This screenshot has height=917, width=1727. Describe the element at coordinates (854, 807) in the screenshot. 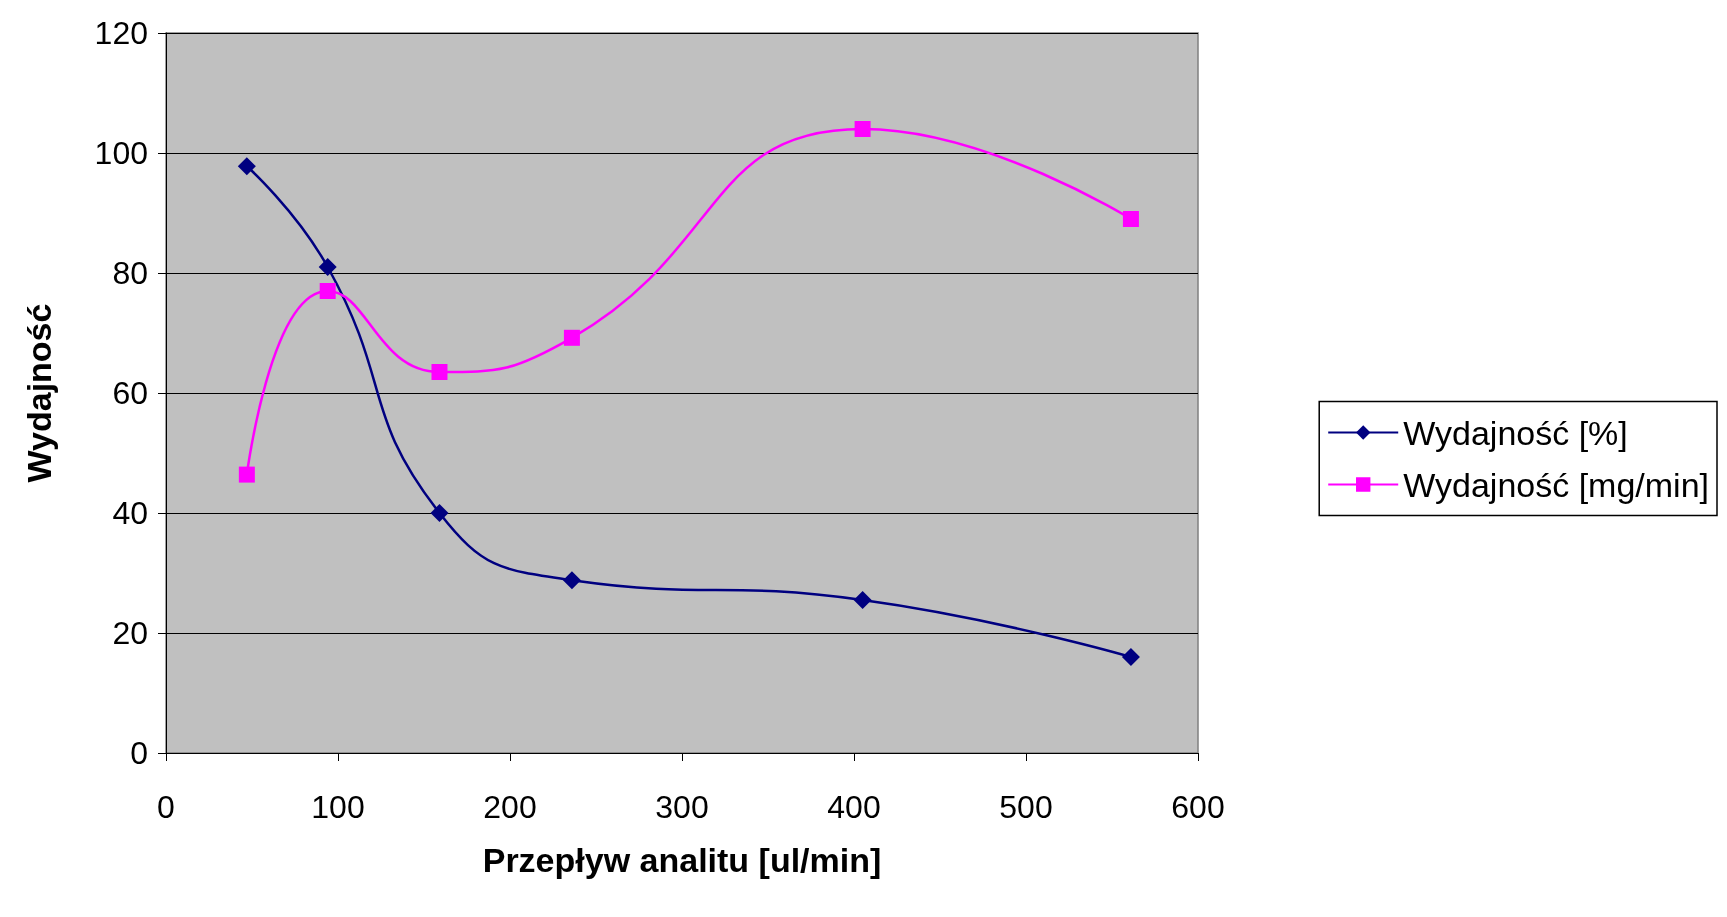

I see `x-tick-label: 400` at that location.